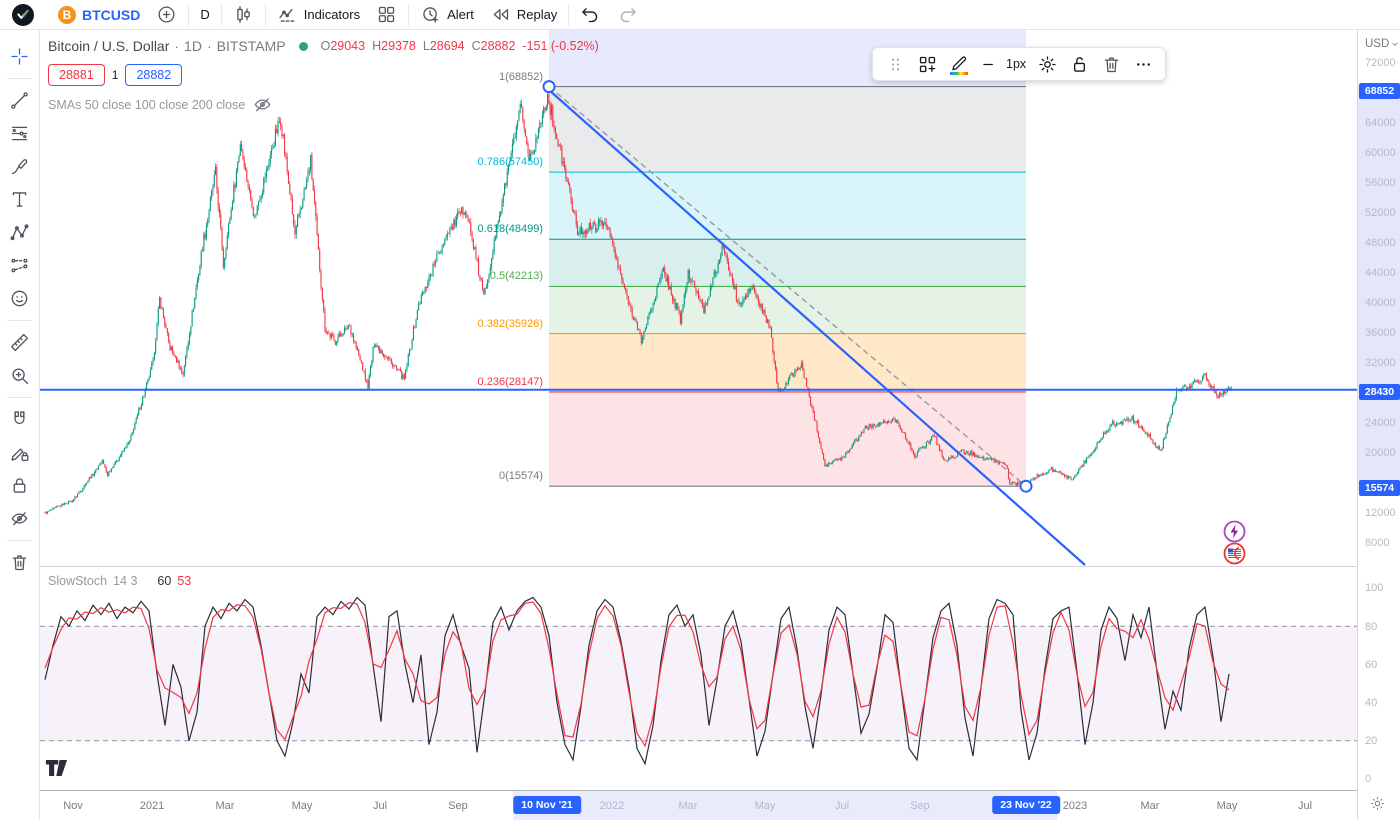  I want to click on stay-drawing-mode-tool, so click(20, 452).